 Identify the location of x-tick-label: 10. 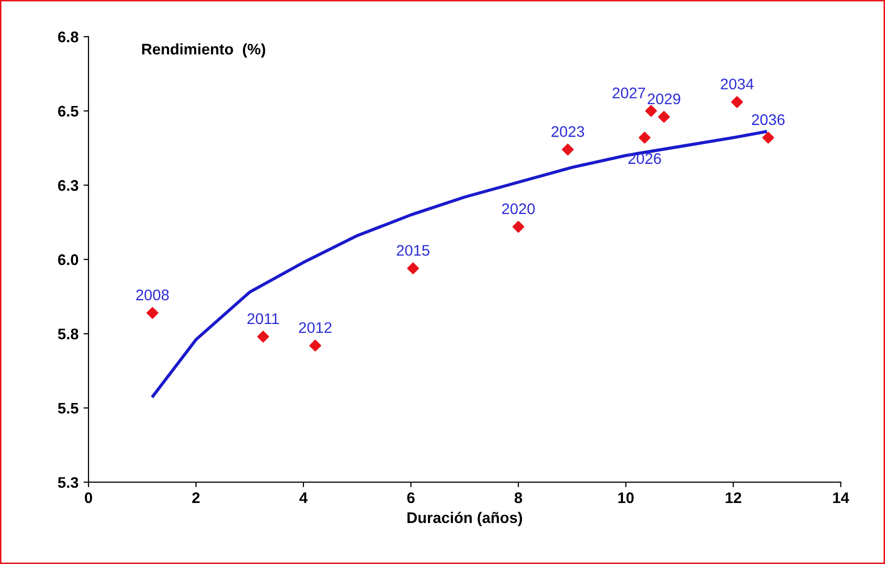
(626, 498).